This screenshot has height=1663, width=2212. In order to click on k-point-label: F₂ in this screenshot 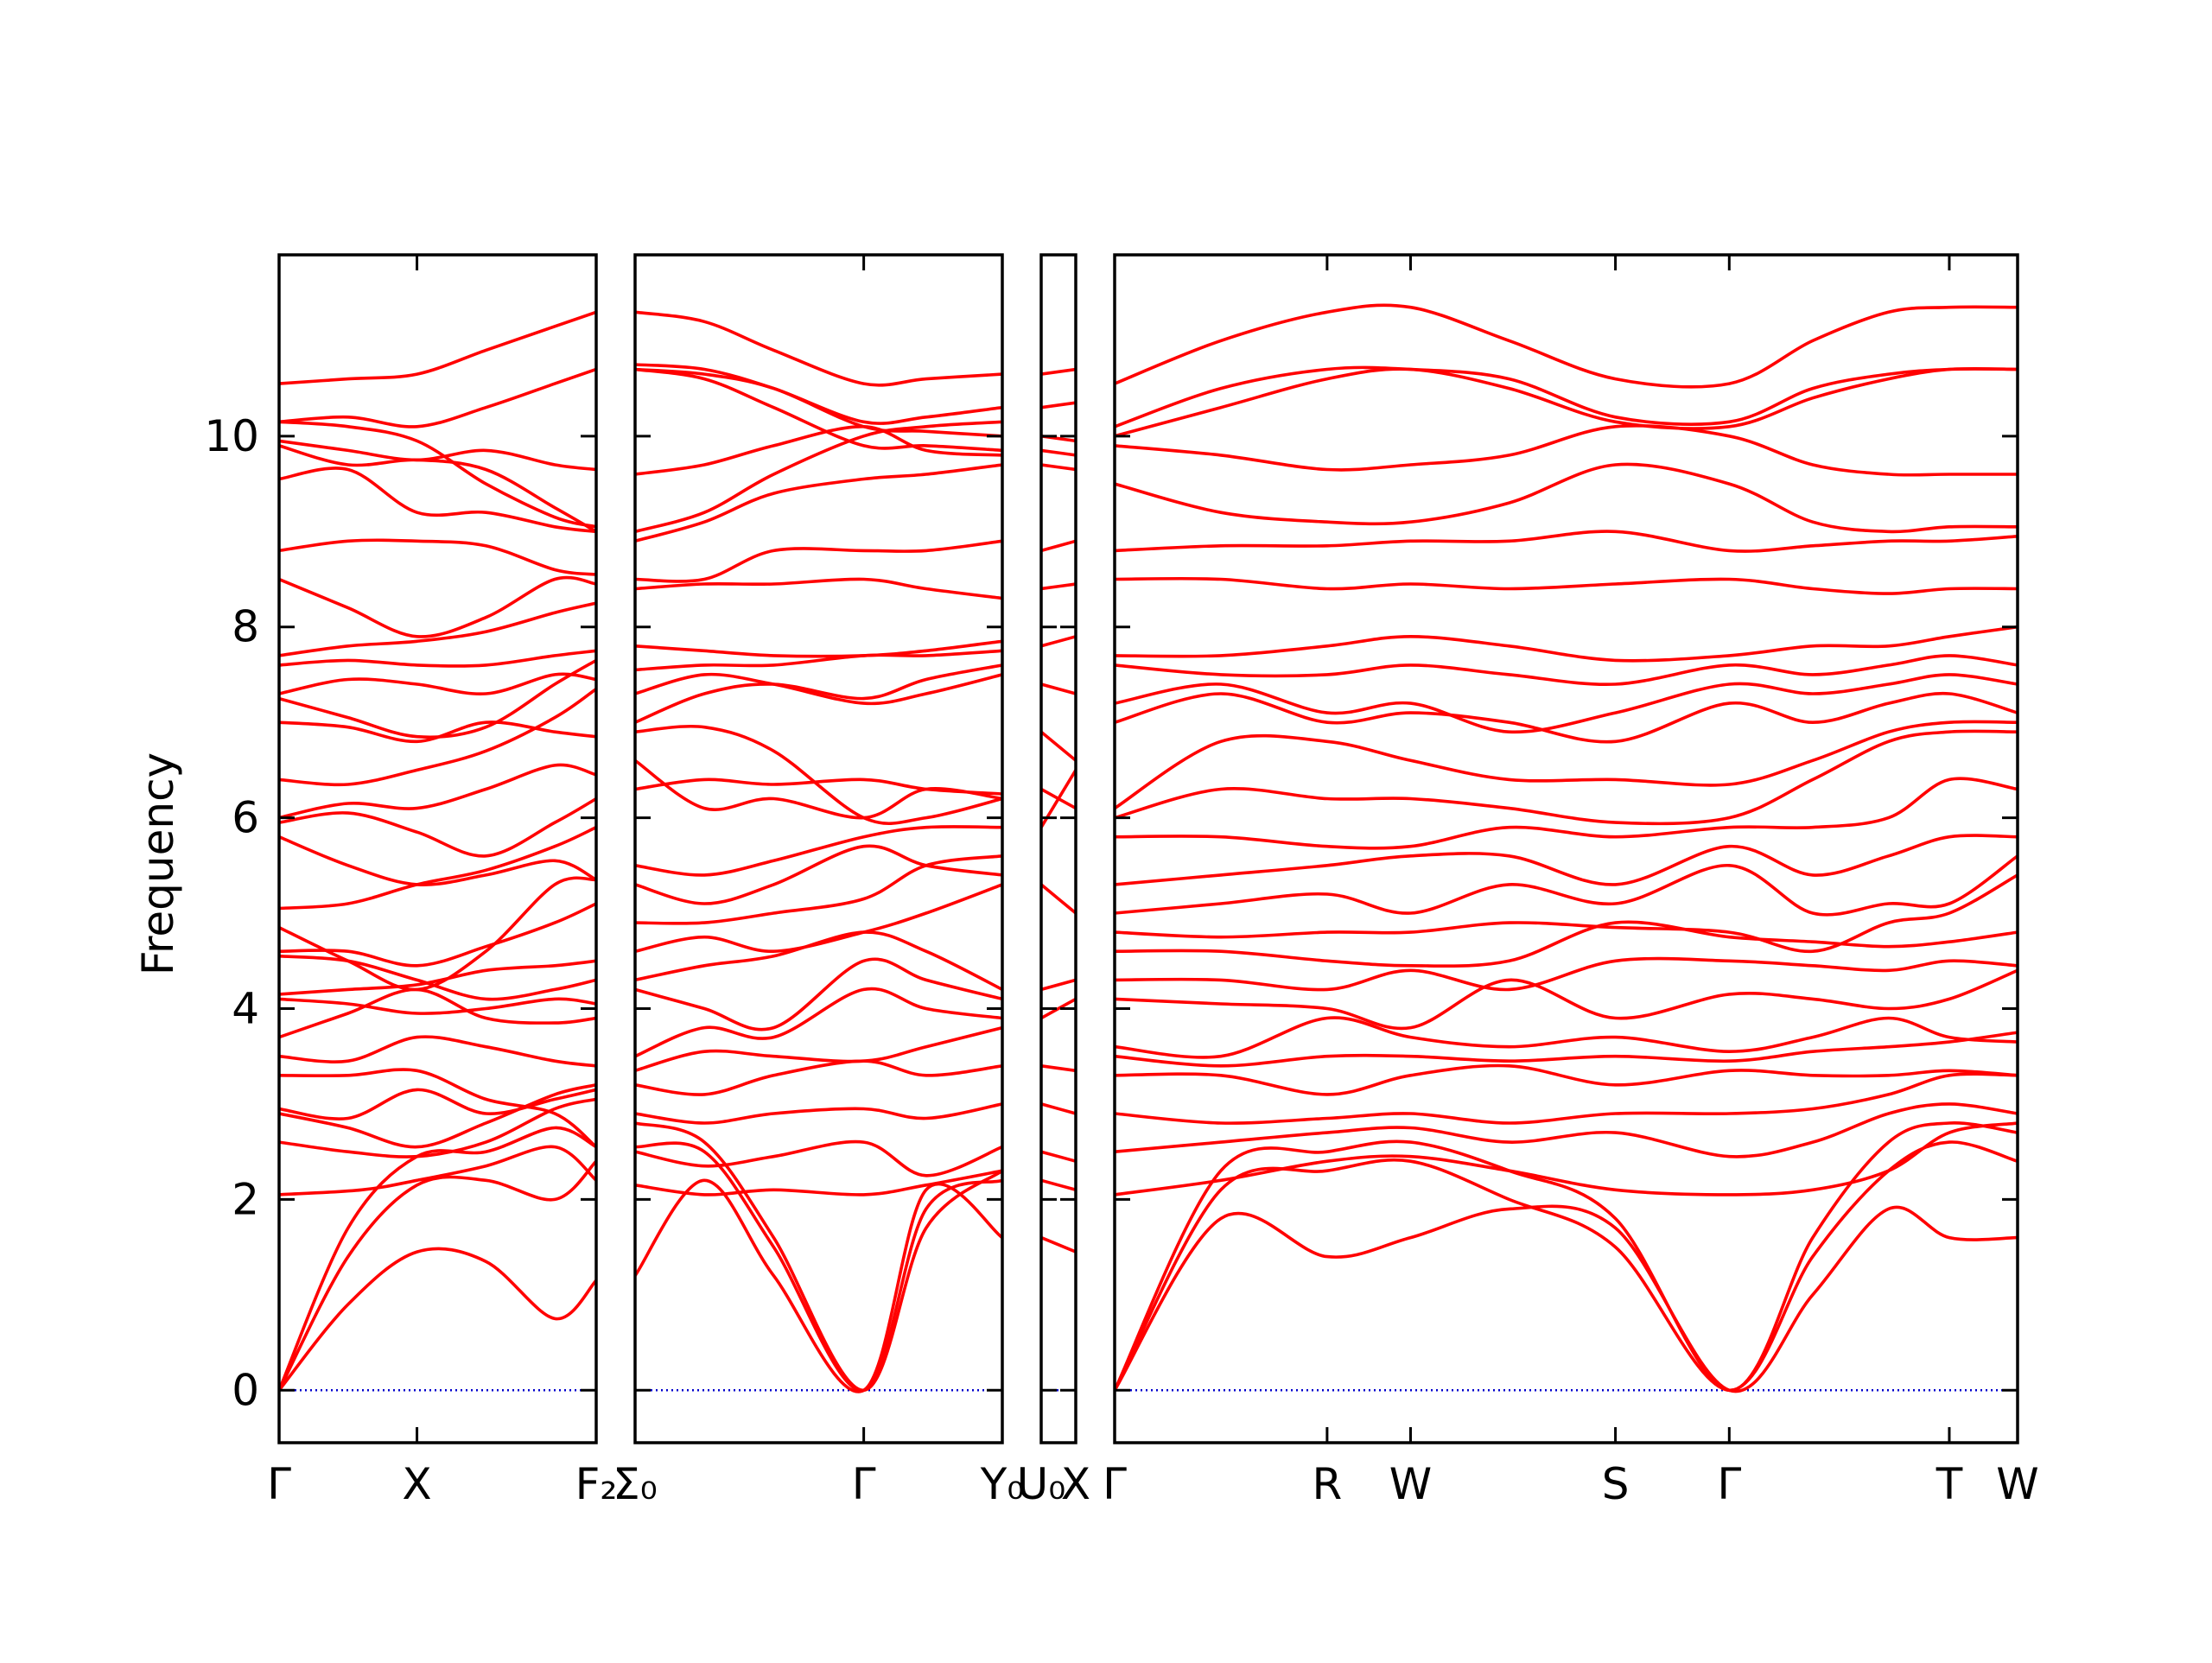, I will do `click(596, 1484)`.